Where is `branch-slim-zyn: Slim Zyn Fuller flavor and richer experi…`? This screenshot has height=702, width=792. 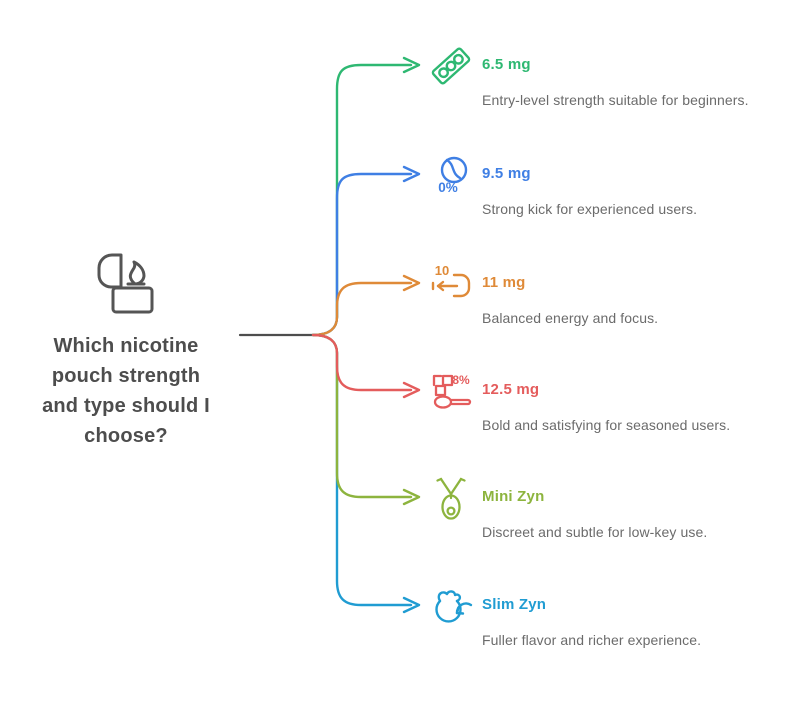 branch-slim-zyn: Slim Zyn Fuller flavor and richer experi… is located at coordinates (604, 622).